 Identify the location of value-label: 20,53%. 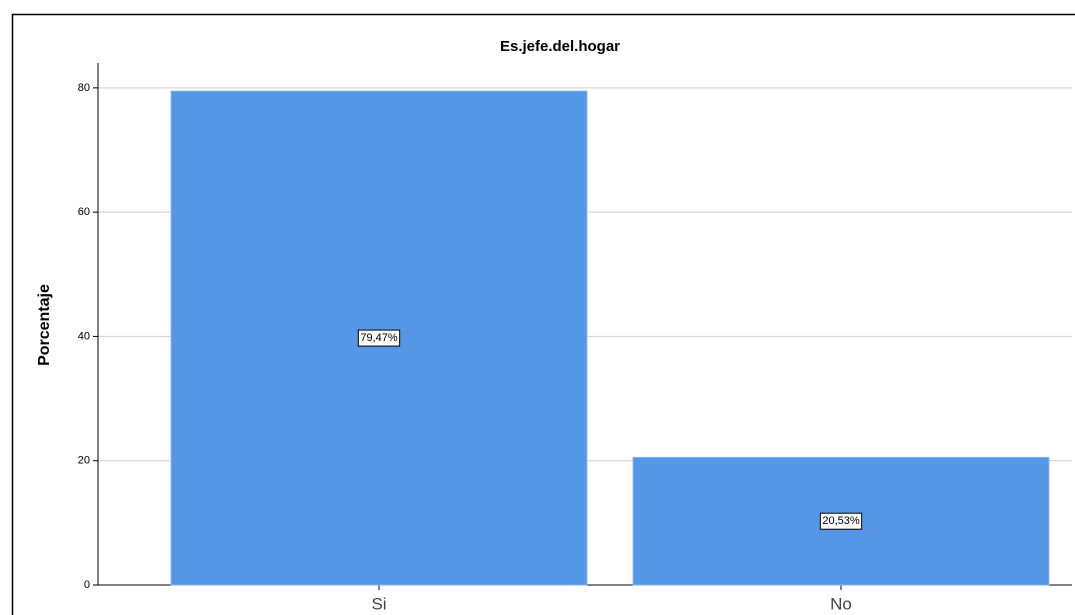
(841, 521).